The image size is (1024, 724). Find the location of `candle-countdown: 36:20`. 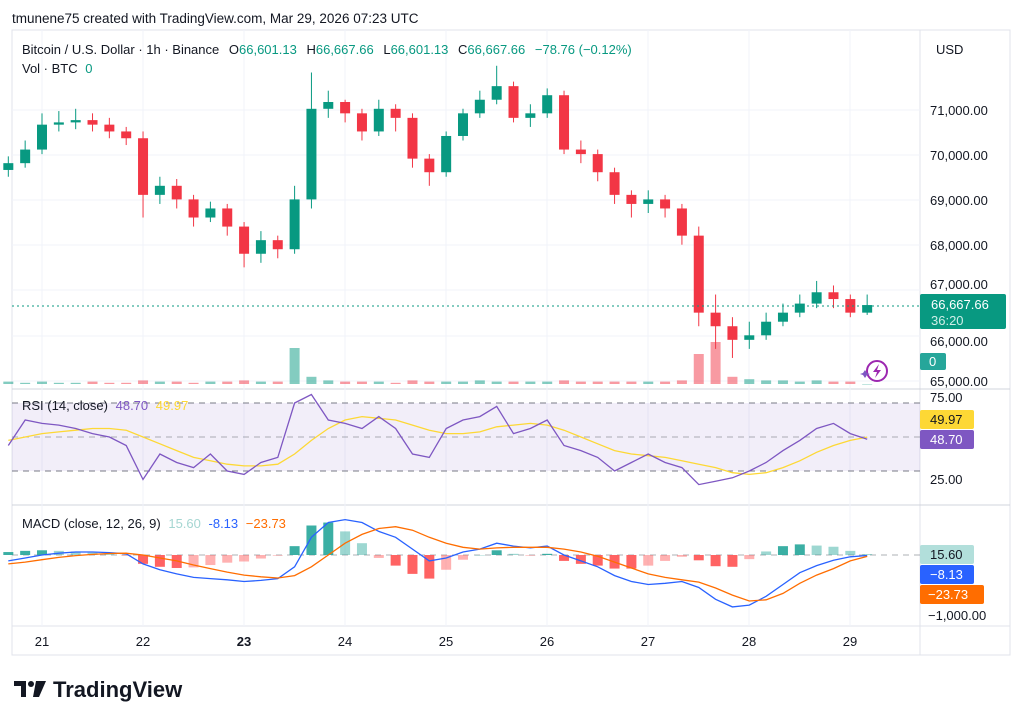

candle-countdown: 36:20 is located at coordinates (947, 320).